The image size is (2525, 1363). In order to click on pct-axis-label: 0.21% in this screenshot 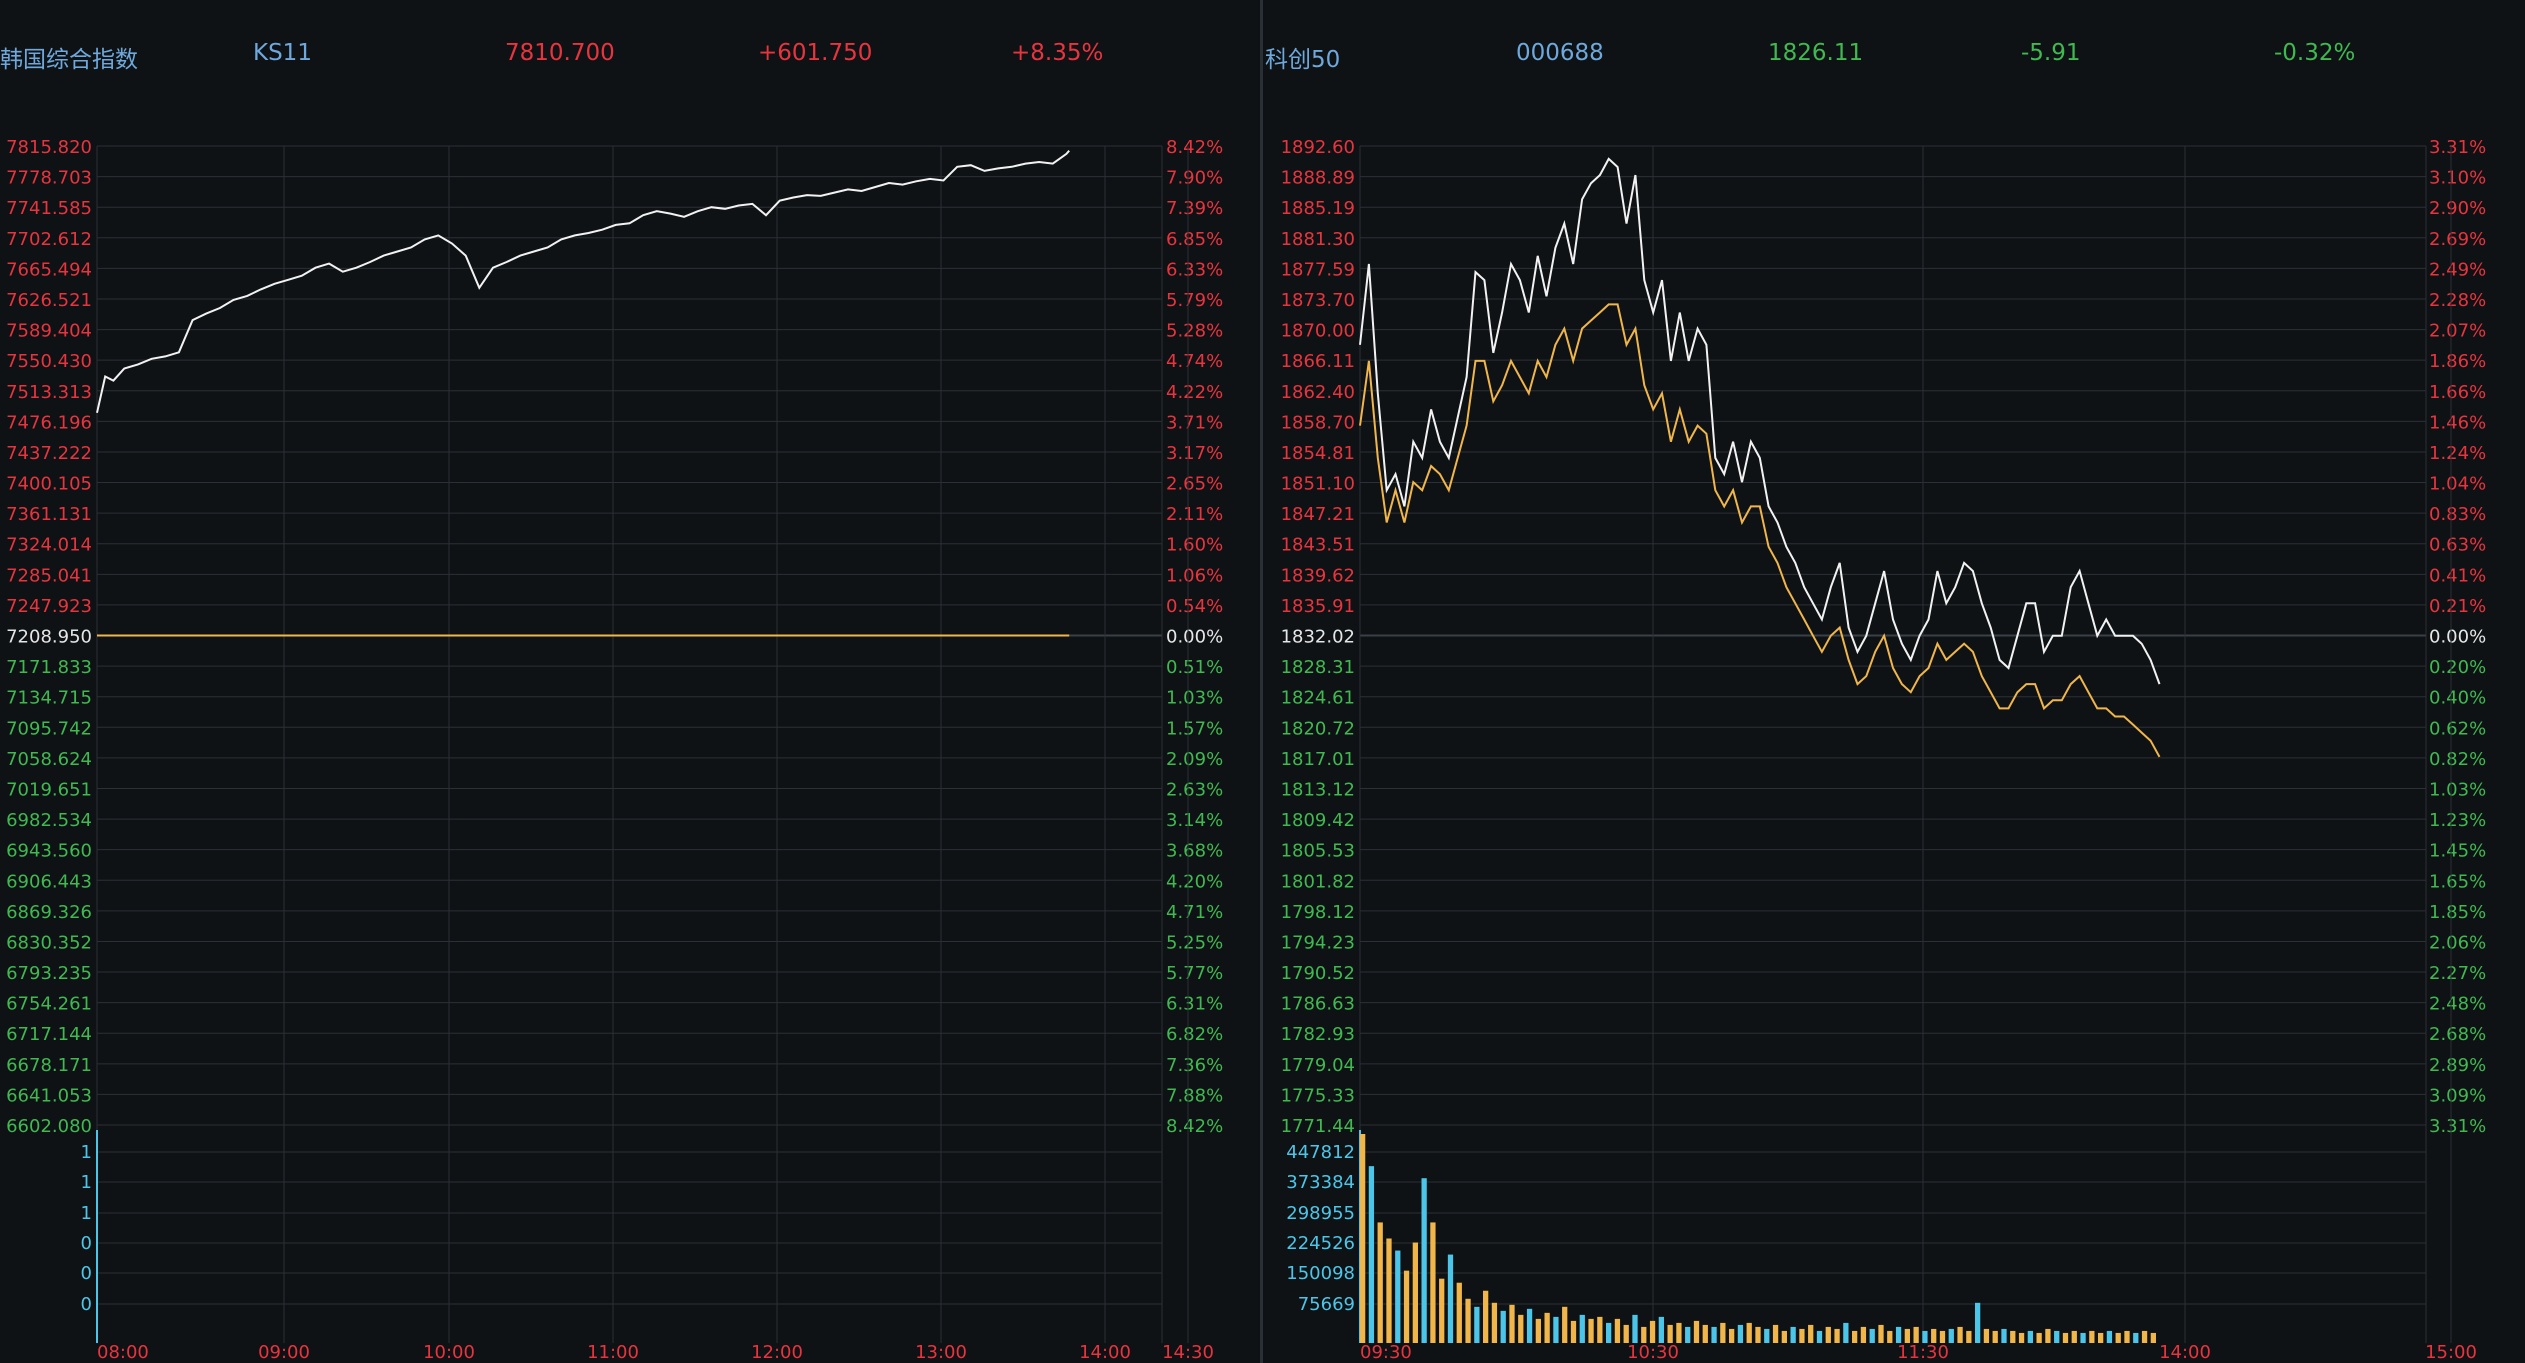, I will do `click(2457, 606)`.